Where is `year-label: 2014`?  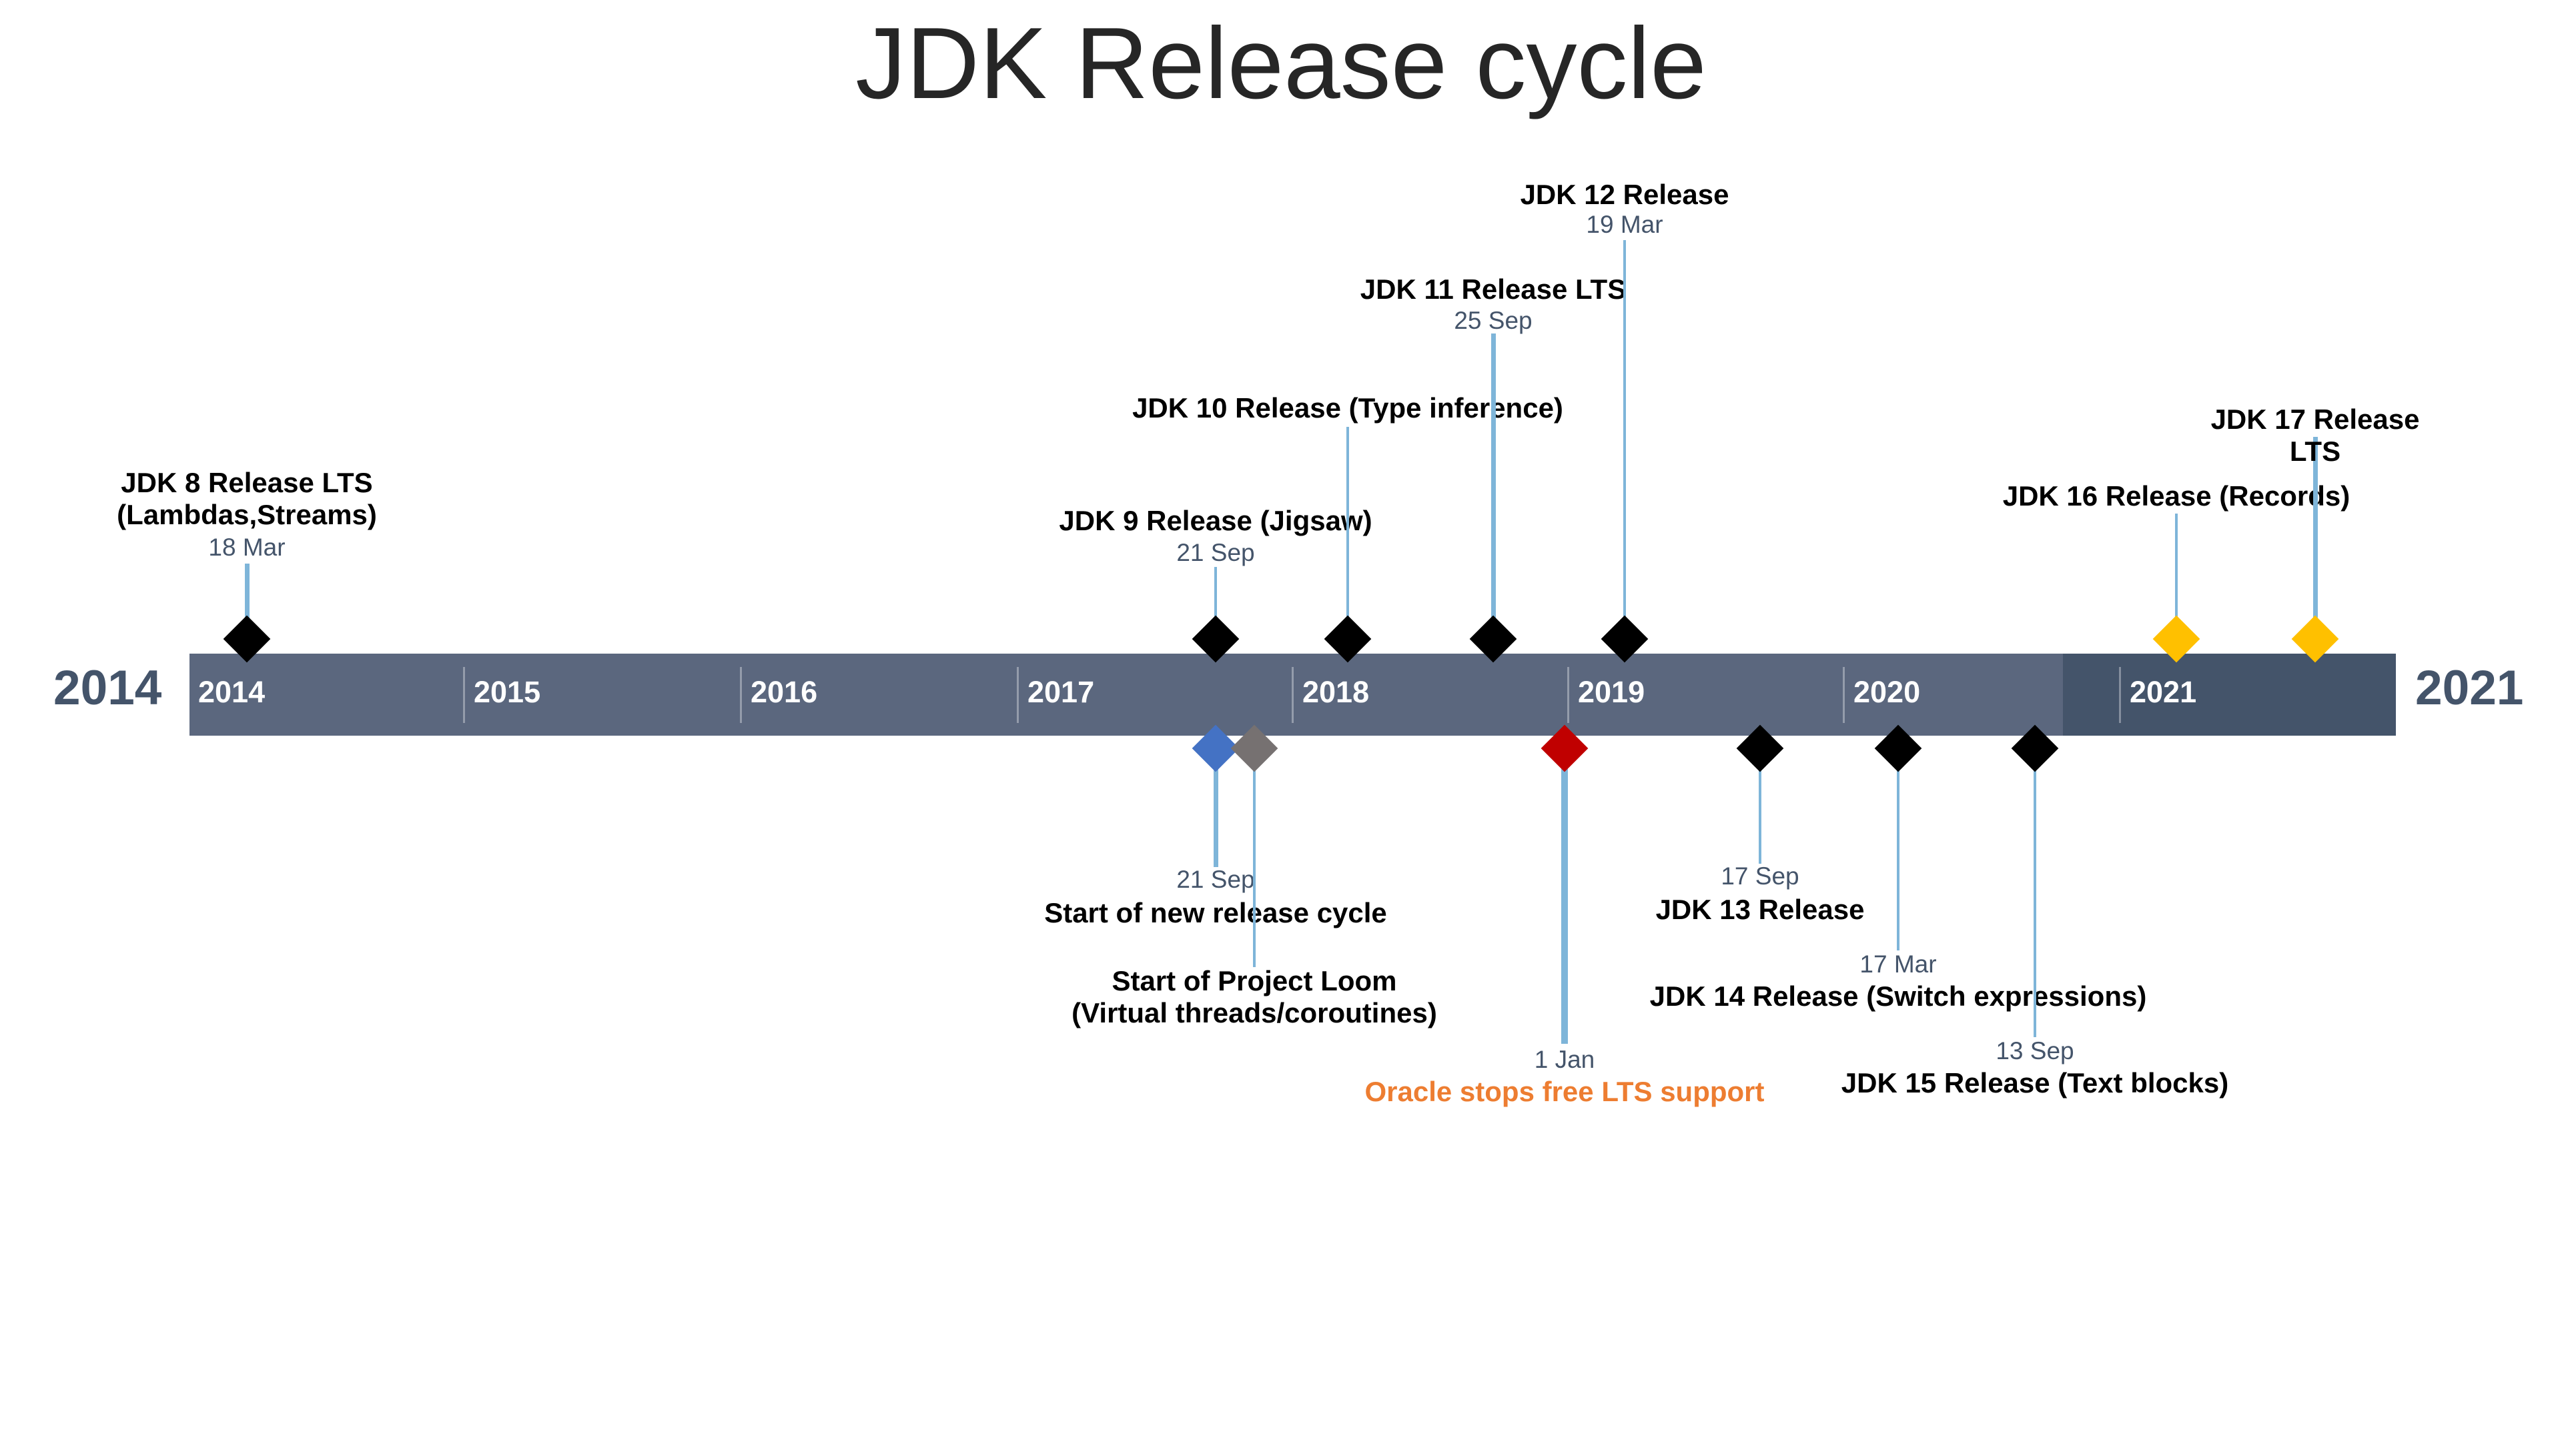
year-label: 2014 is located at coordinates (232, 692).